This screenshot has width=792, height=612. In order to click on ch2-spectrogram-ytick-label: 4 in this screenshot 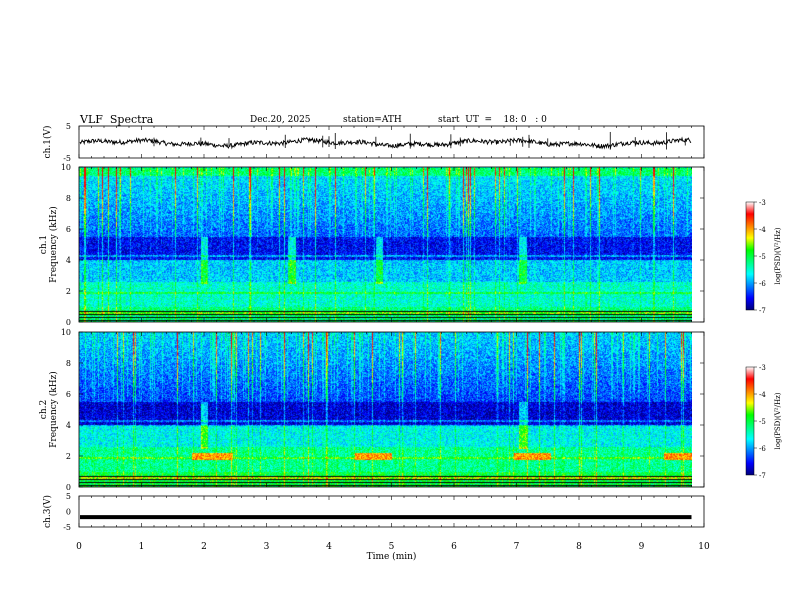, I will do `click(68, 425)`.